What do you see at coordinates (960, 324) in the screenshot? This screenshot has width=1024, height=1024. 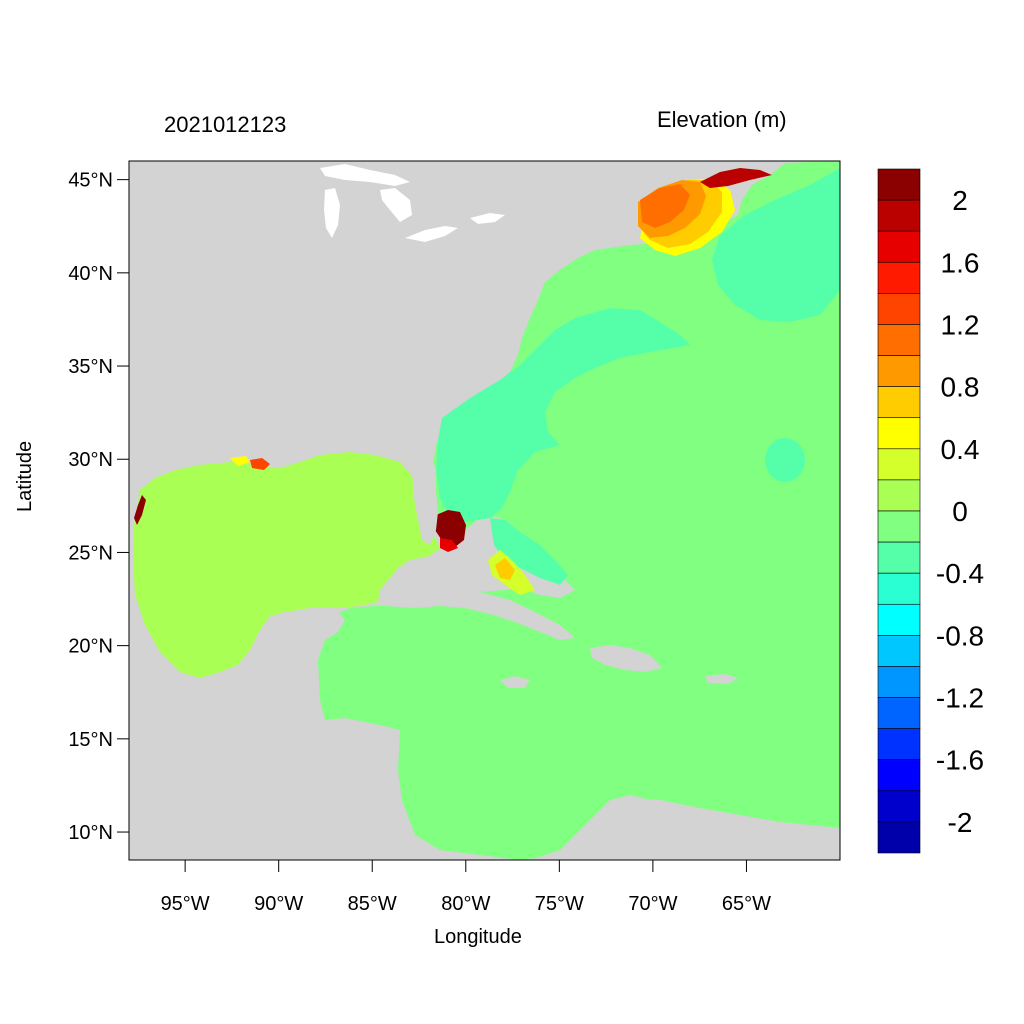 I see `colorbar-label: 1.2` at bounding box center [960, 324].